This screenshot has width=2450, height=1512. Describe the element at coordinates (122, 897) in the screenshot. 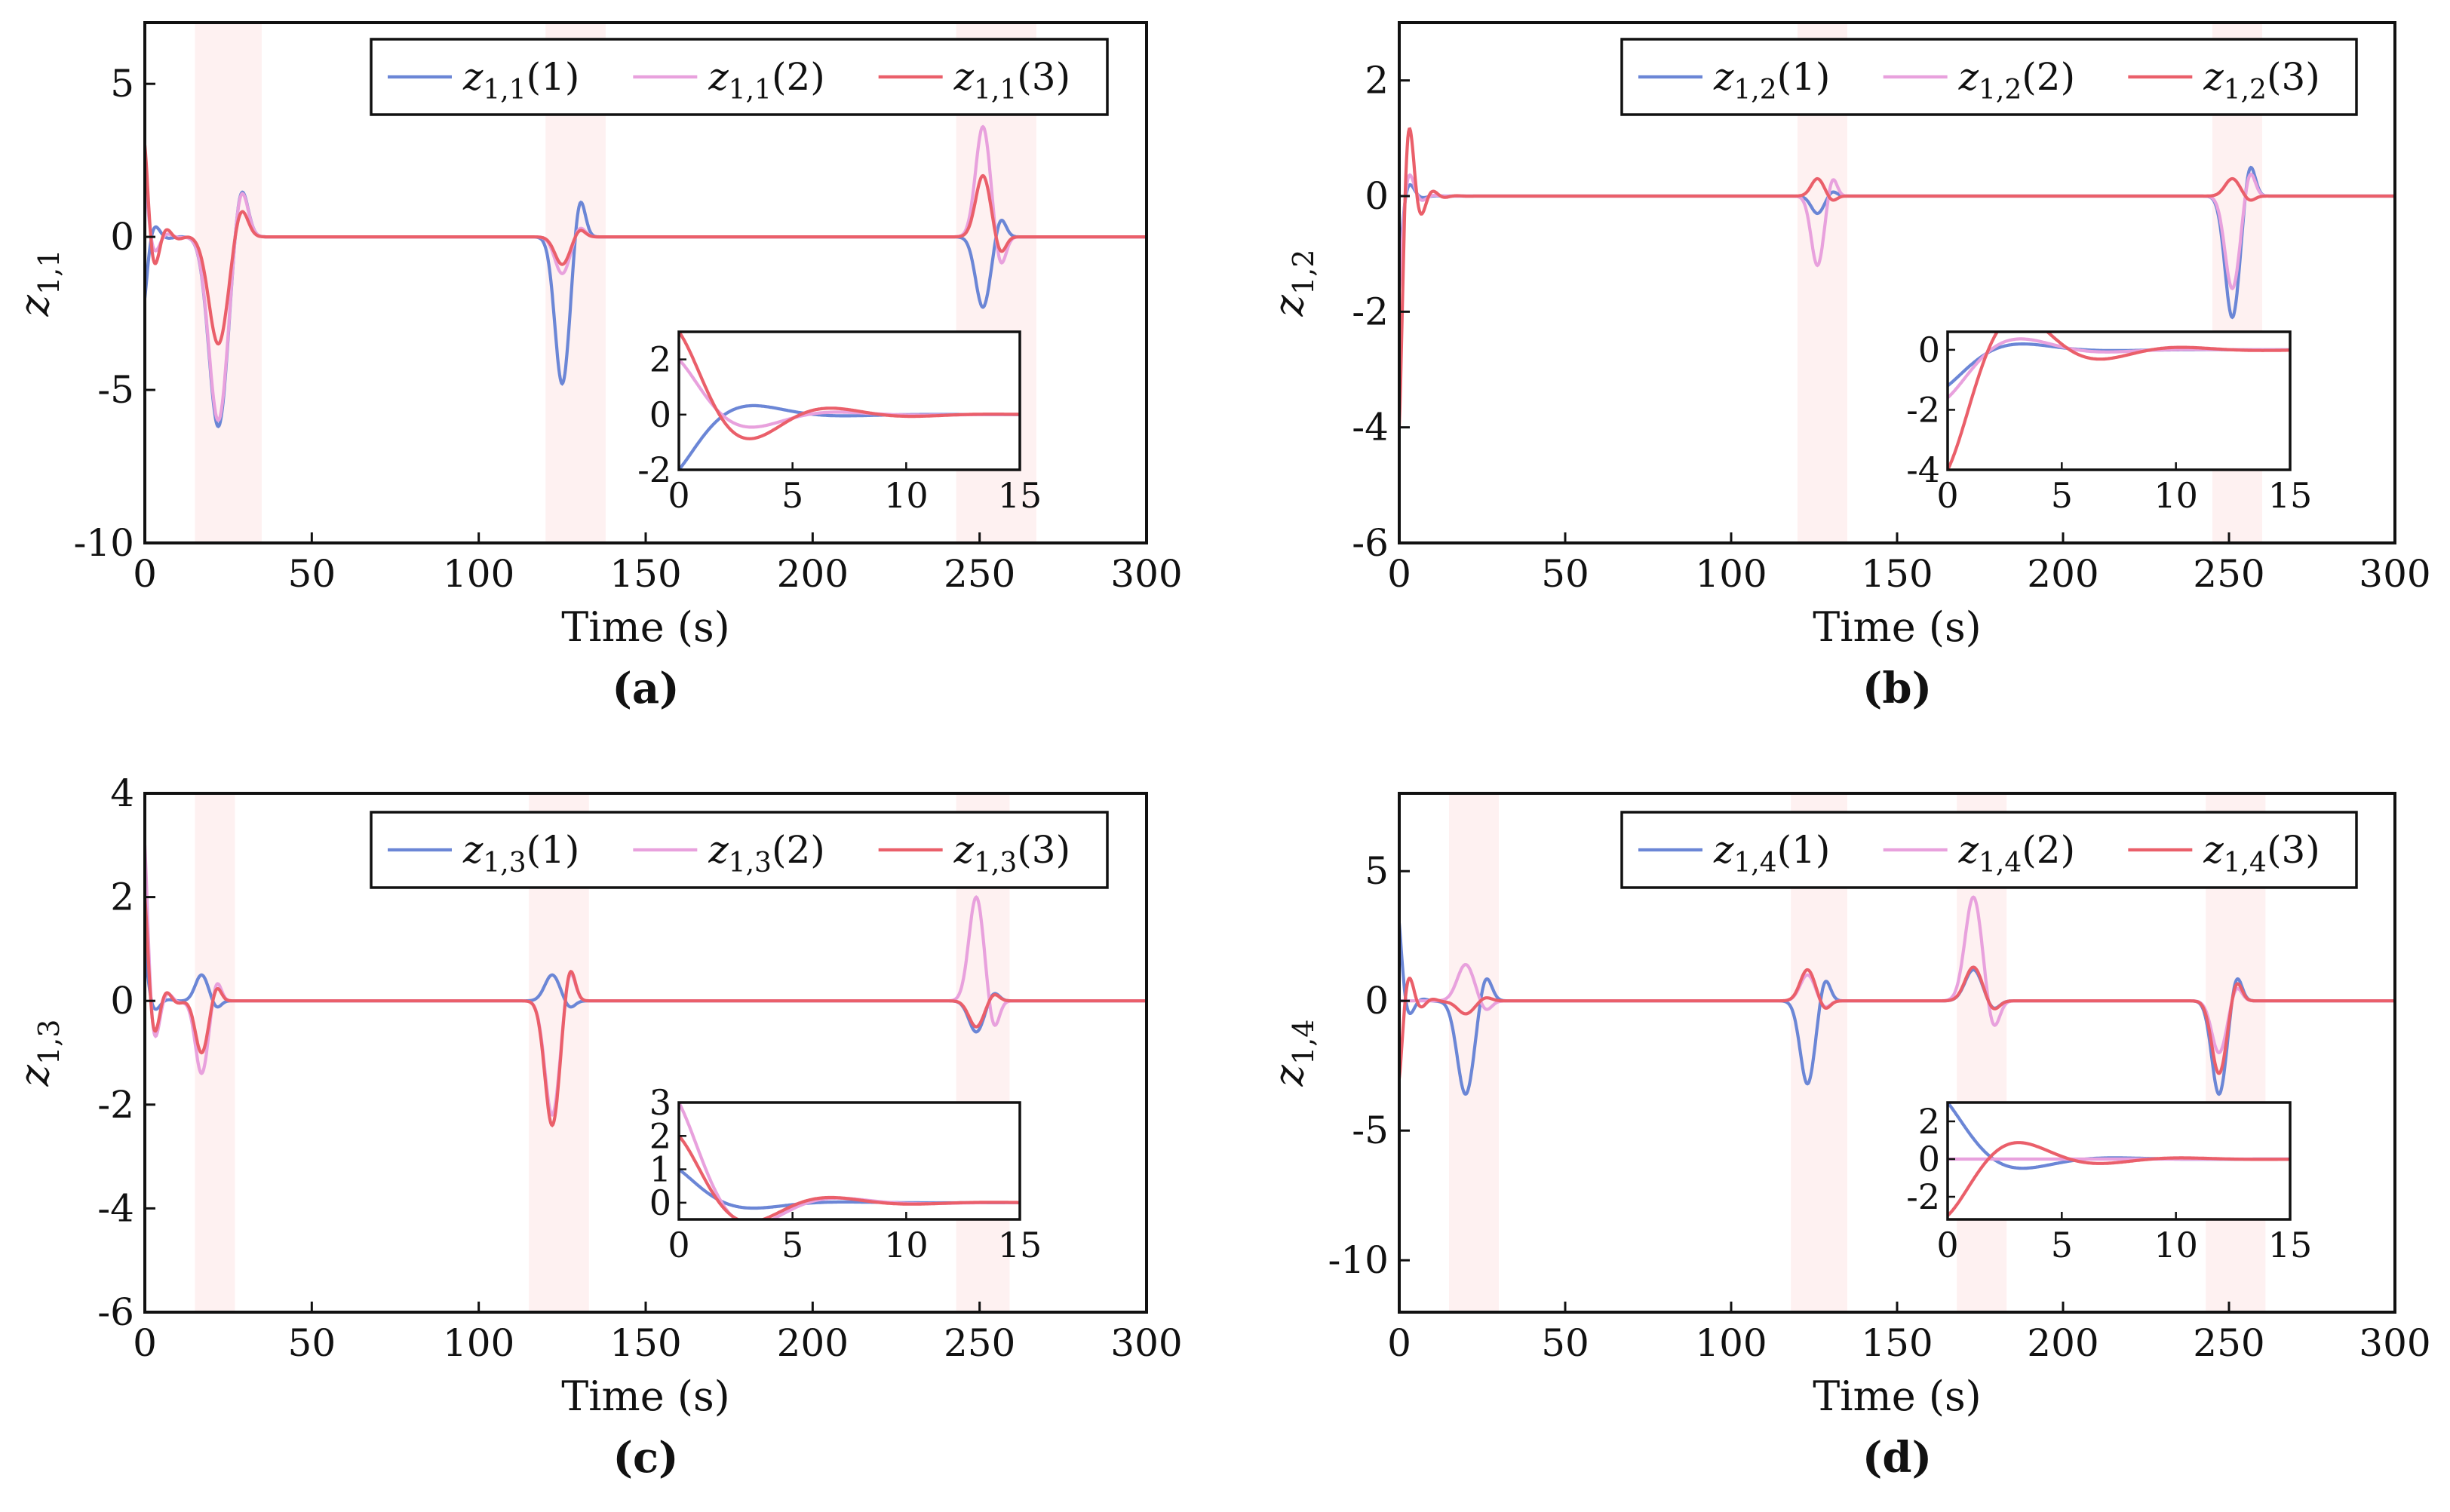

I see `y-tick-label: 2` at that location.